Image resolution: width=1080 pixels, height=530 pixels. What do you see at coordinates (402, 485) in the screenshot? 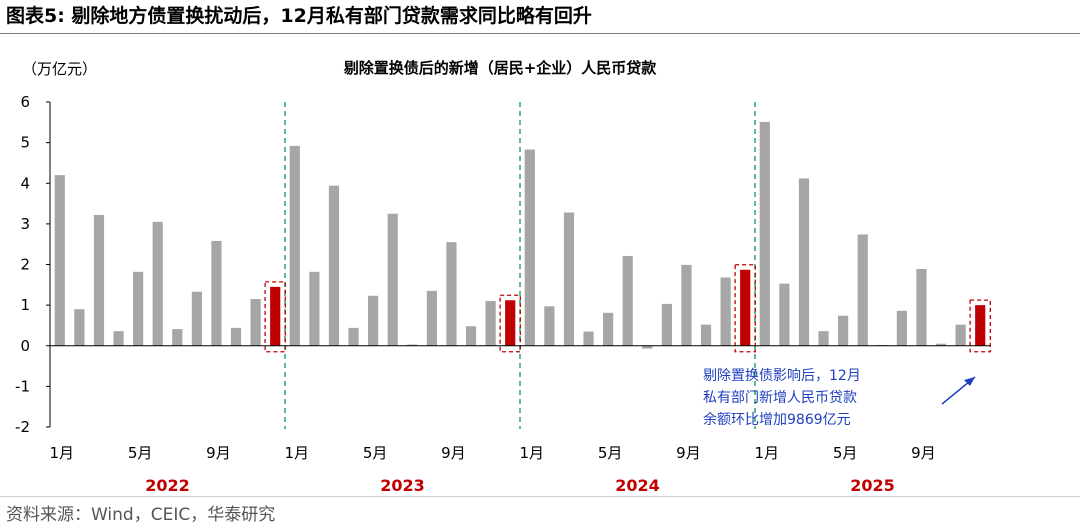
I see `year-label: 2023` at bounding box center [402, 485].